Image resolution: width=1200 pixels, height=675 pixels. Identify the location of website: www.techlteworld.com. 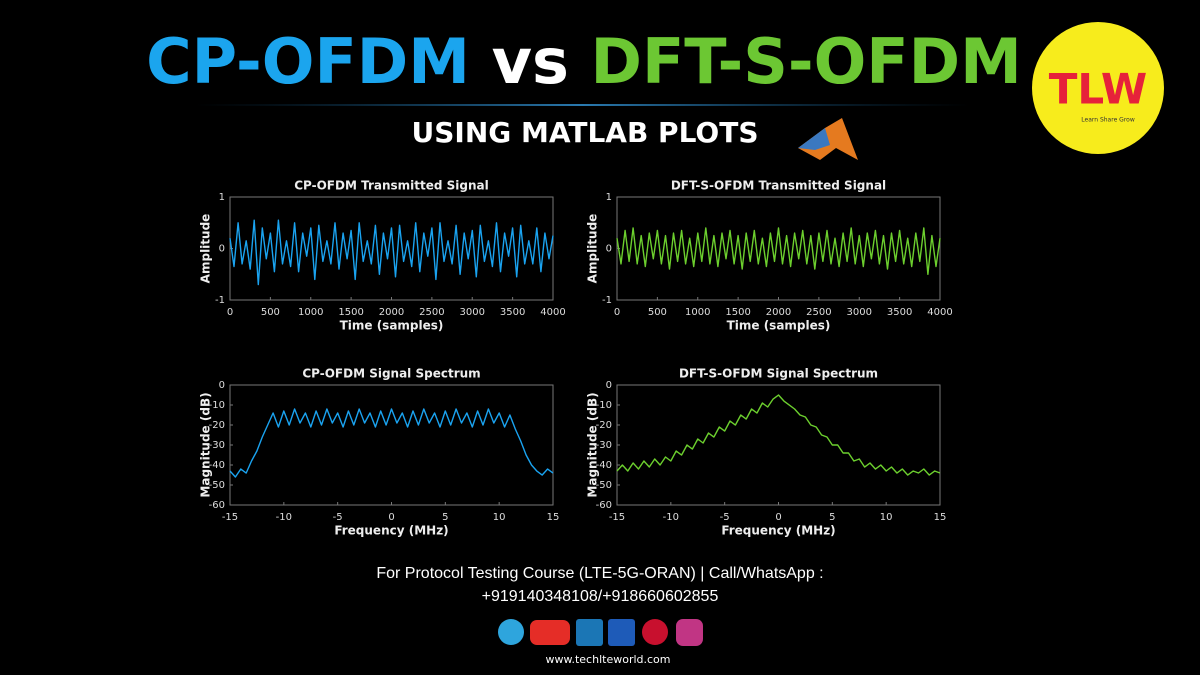
(608, 659).